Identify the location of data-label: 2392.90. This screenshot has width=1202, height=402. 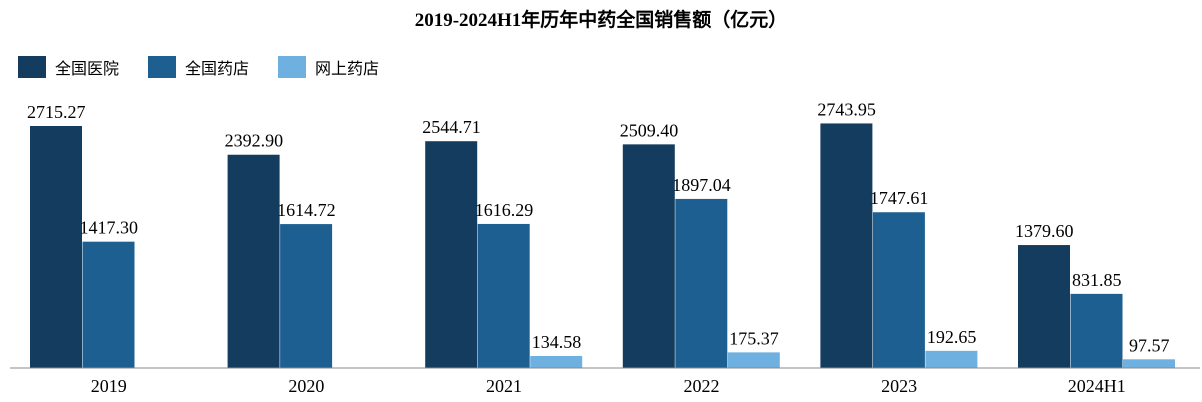
(254, 141).